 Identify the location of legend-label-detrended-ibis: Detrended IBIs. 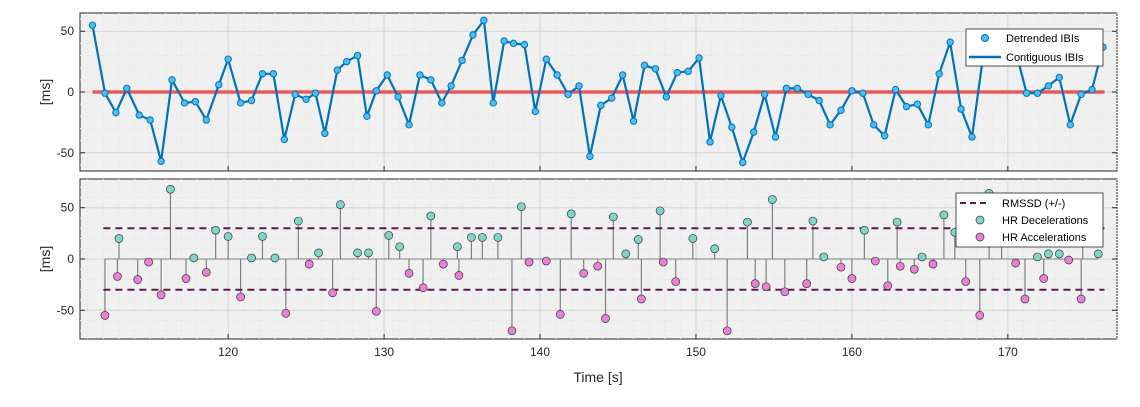
(1043, 39).